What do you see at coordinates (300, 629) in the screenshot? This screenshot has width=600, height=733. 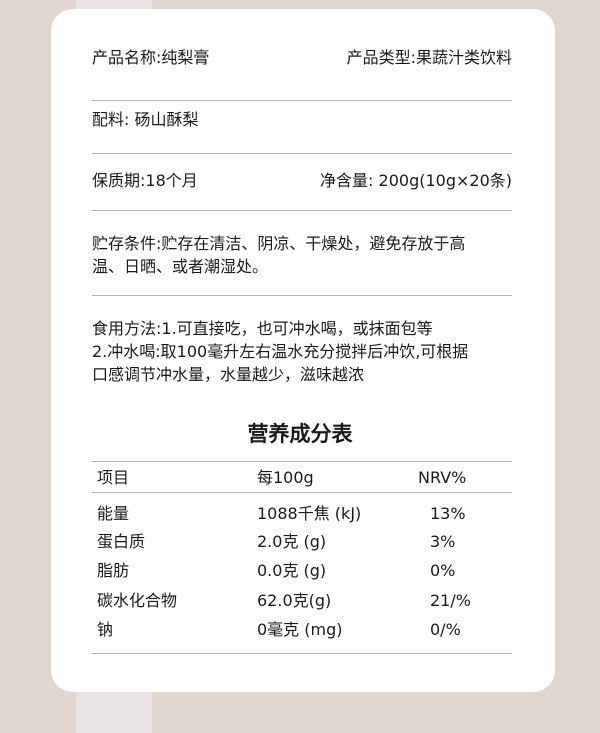 I see `row-amount: 0毫克 (mg)` at bounding box center [300, 629].